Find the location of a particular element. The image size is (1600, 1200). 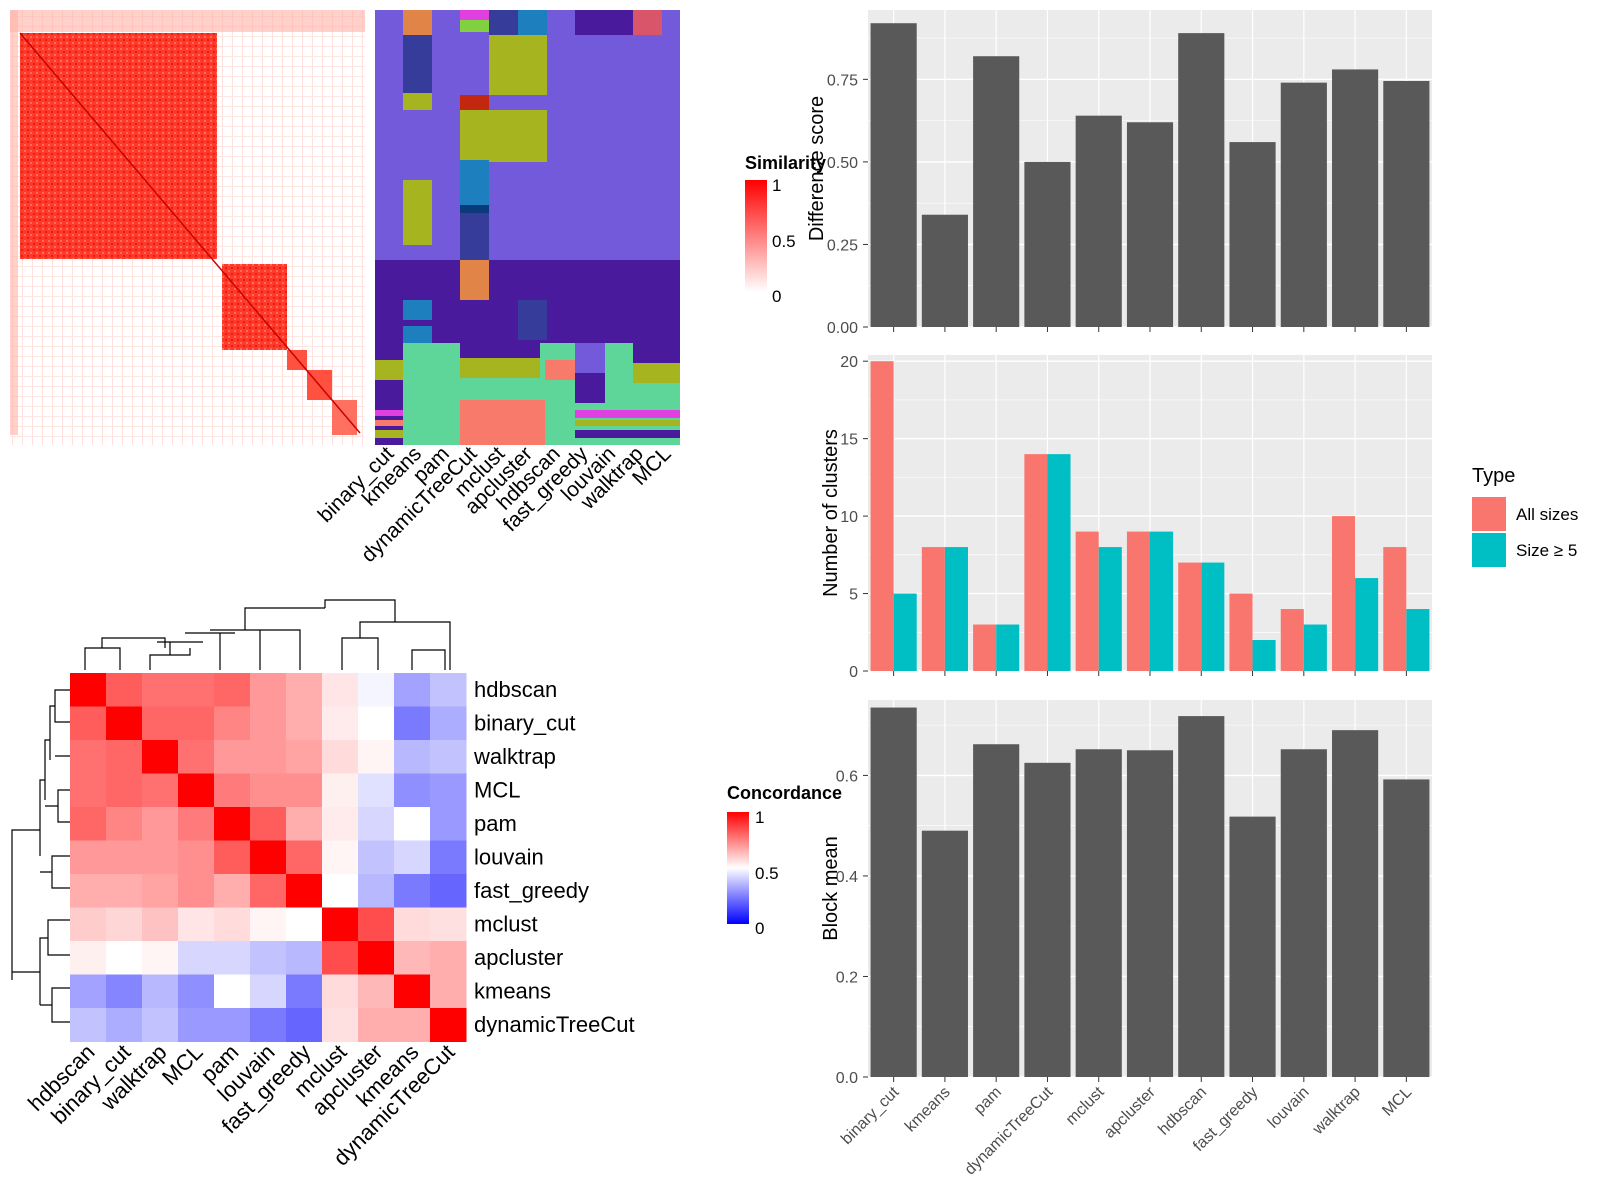

x-tick-label: apcluster is located at coordinates (1130, 1112).